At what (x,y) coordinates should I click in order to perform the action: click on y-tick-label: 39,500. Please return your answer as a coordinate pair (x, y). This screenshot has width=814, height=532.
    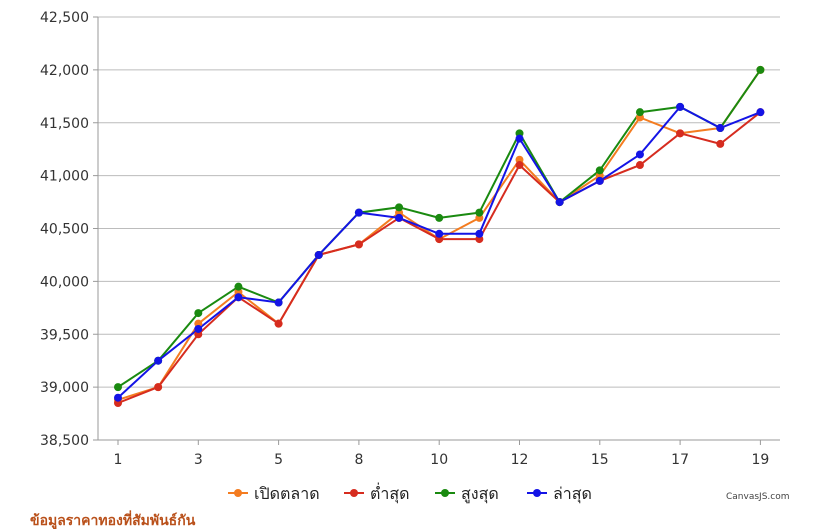
    Looking at the image, I should click on (64, 335).